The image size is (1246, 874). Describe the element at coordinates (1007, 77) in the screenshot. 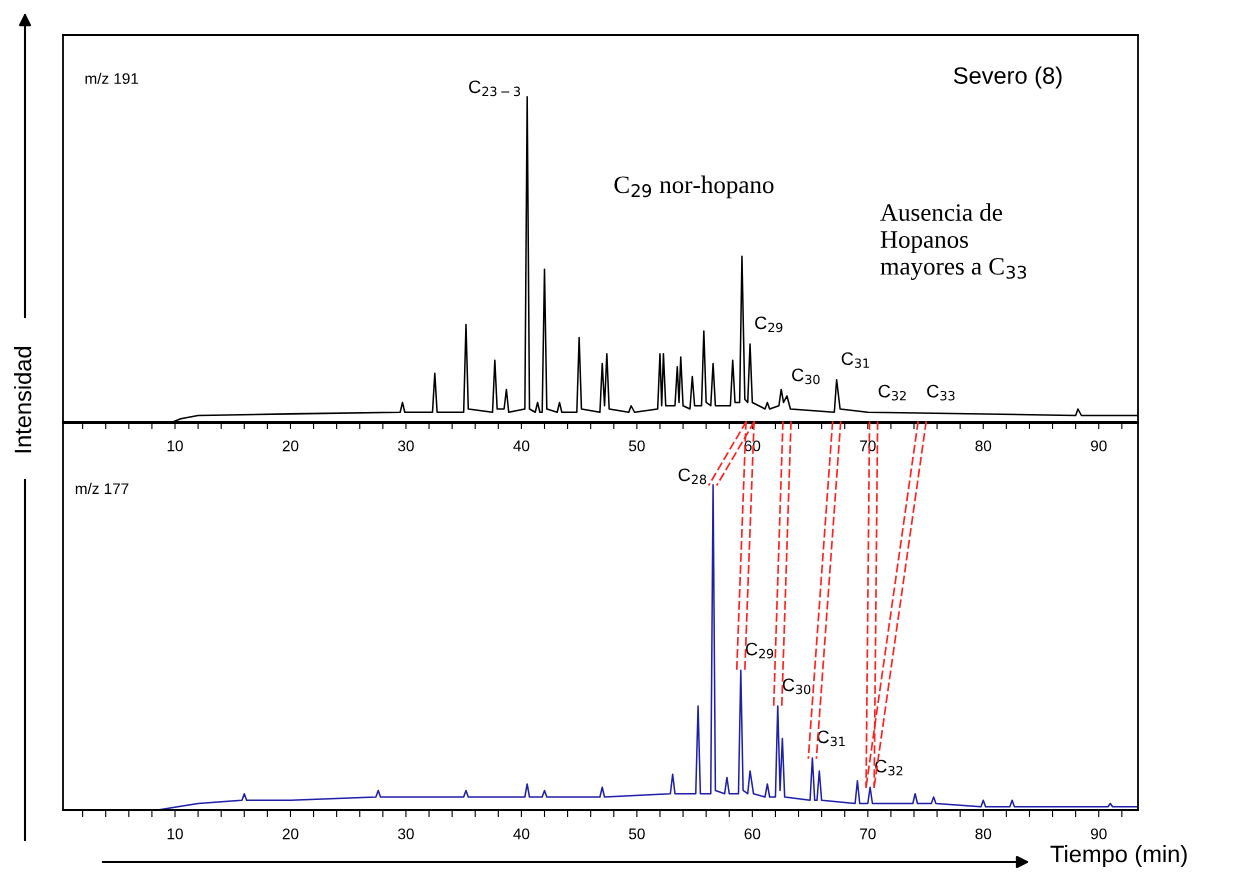

I see `text: Severo (8)` at that location.